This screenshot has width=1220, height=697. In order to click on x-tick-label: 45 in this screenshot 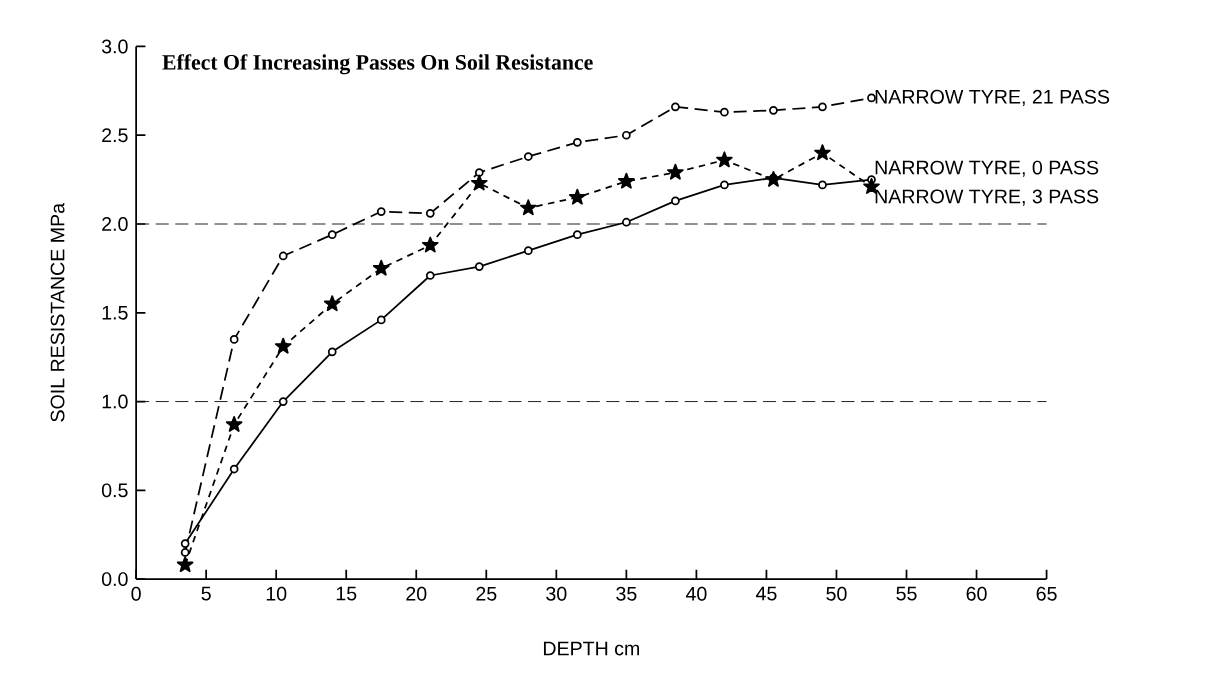, I will do `click(766, 593)`.